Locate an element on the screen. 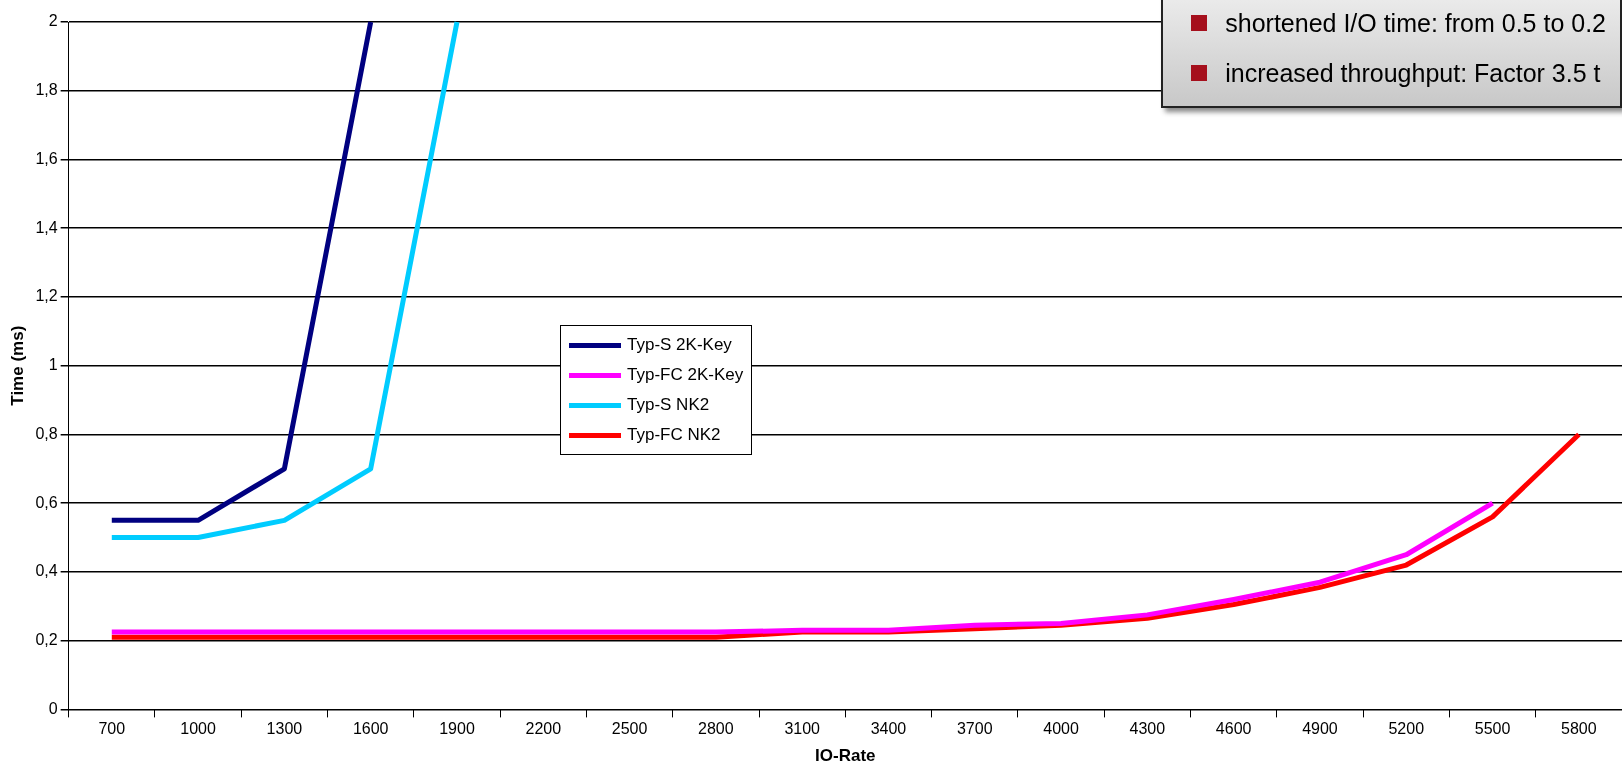 The image size is (1622, 777). y-tick-label: 1,2 is located at coordinates (46, 296).